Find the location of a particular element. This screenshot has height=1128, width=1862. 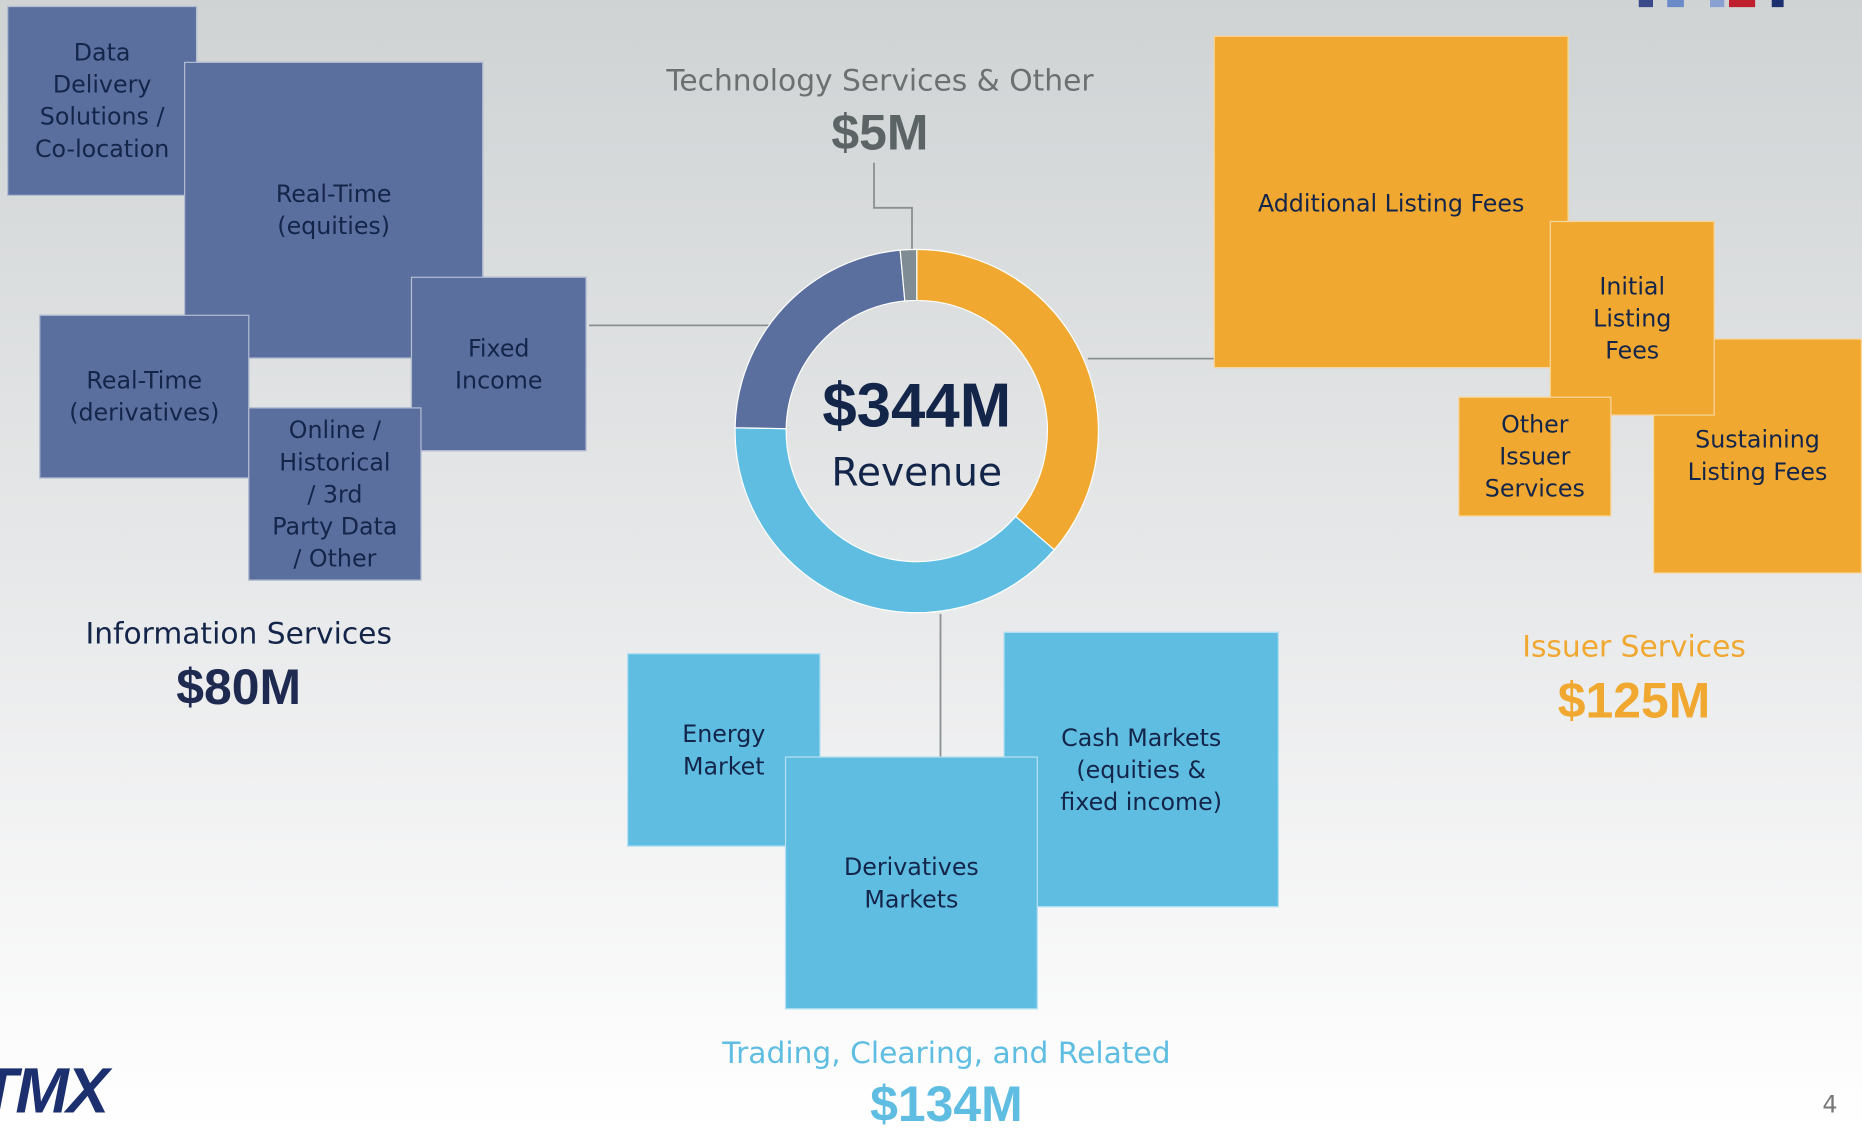

box-label: Markets is located at coordinates (911, 898).